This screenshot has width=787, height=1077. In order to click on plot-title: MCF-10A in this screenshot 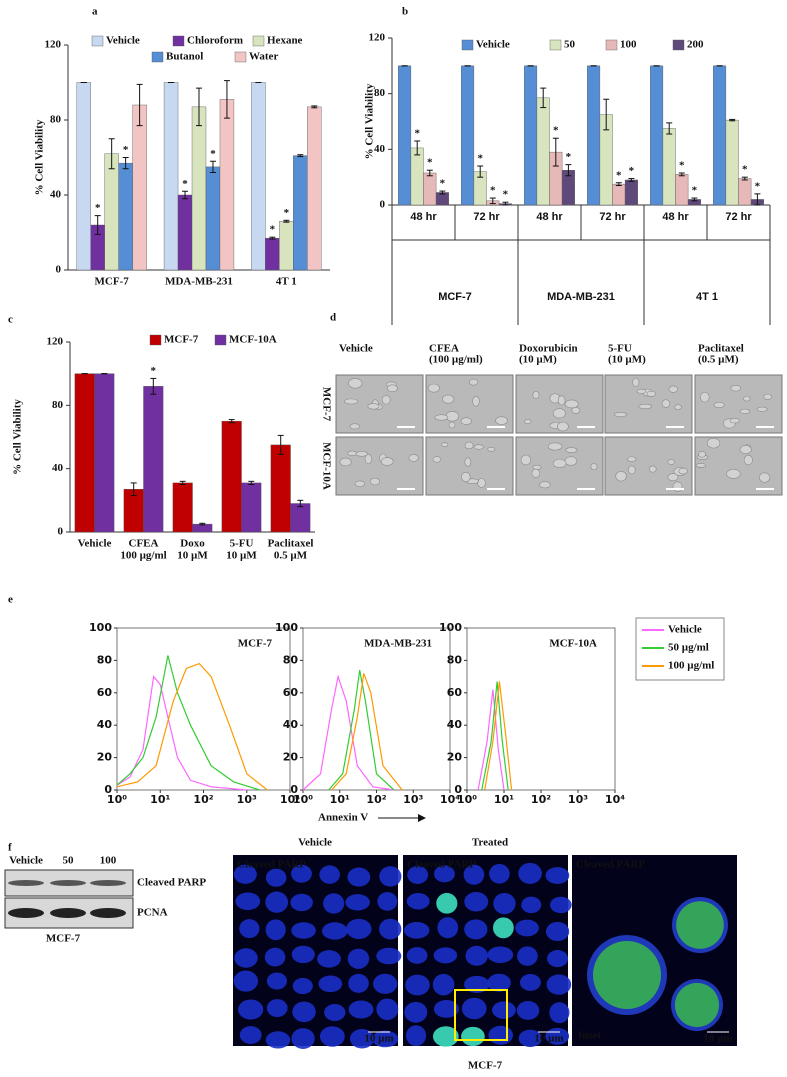, I will do `click(573, 644)`.